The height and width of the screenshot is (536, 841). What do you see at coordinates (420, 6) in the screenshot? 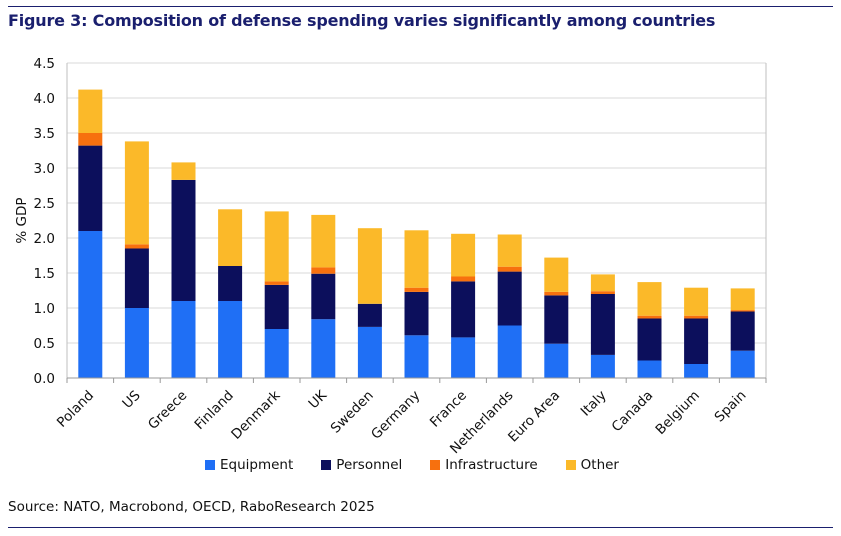
I see `top-rule` at bounding box center [420, 6].